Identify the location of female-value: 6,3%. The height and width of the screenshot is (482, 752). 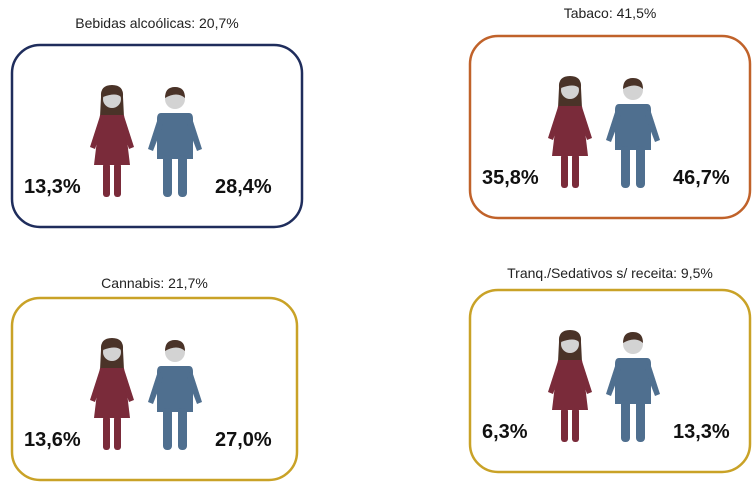
(505, 432).